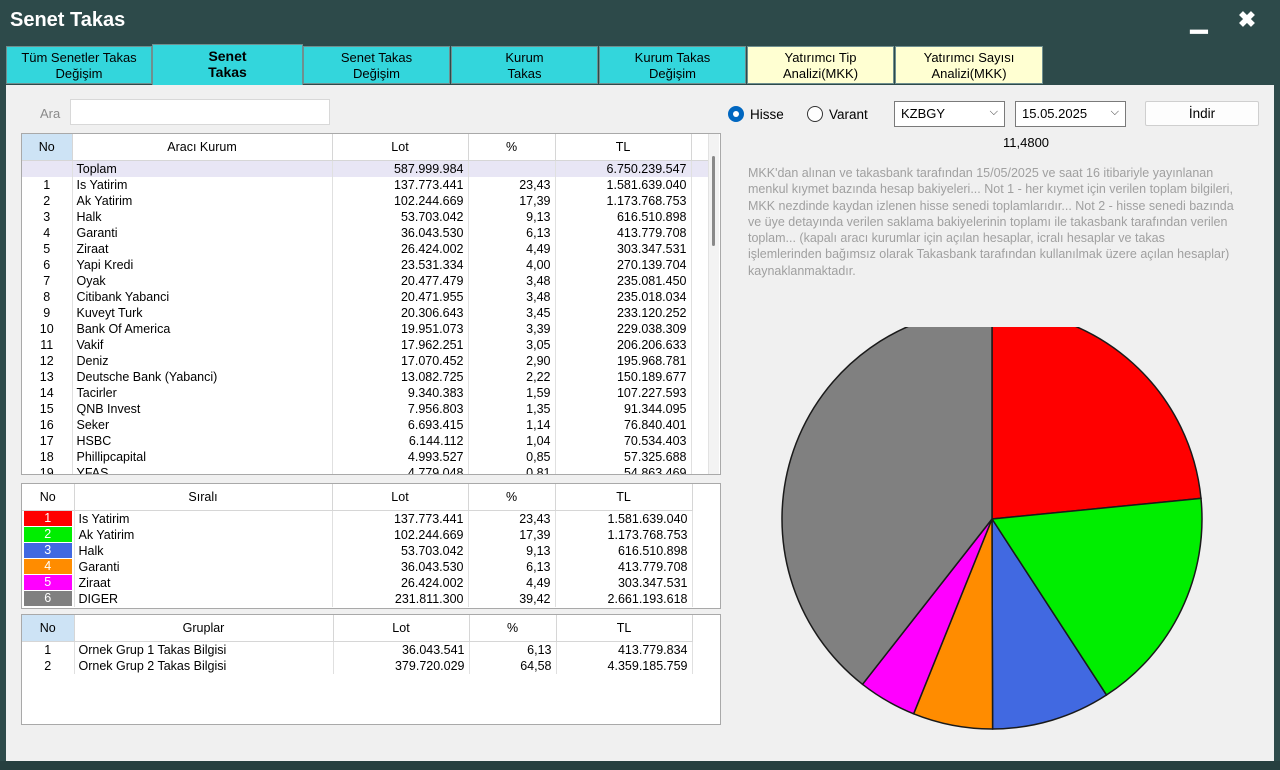 Image resolution: width=1280 pixels, height=770 pixels. What do you see at coordinates (623, 392) in the screenshot?
I see `broker-cell-tl: 107.227.593` at bounding box center [623, 392].